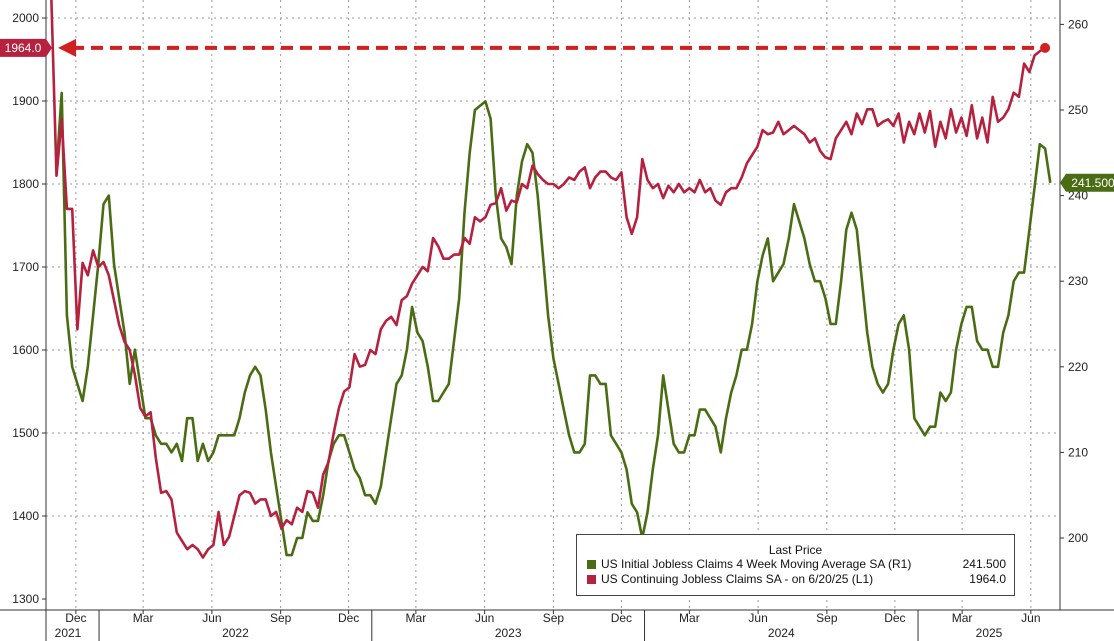  I want to click on legend-value-continuing-claims: 1964.0, so click(987, 579).